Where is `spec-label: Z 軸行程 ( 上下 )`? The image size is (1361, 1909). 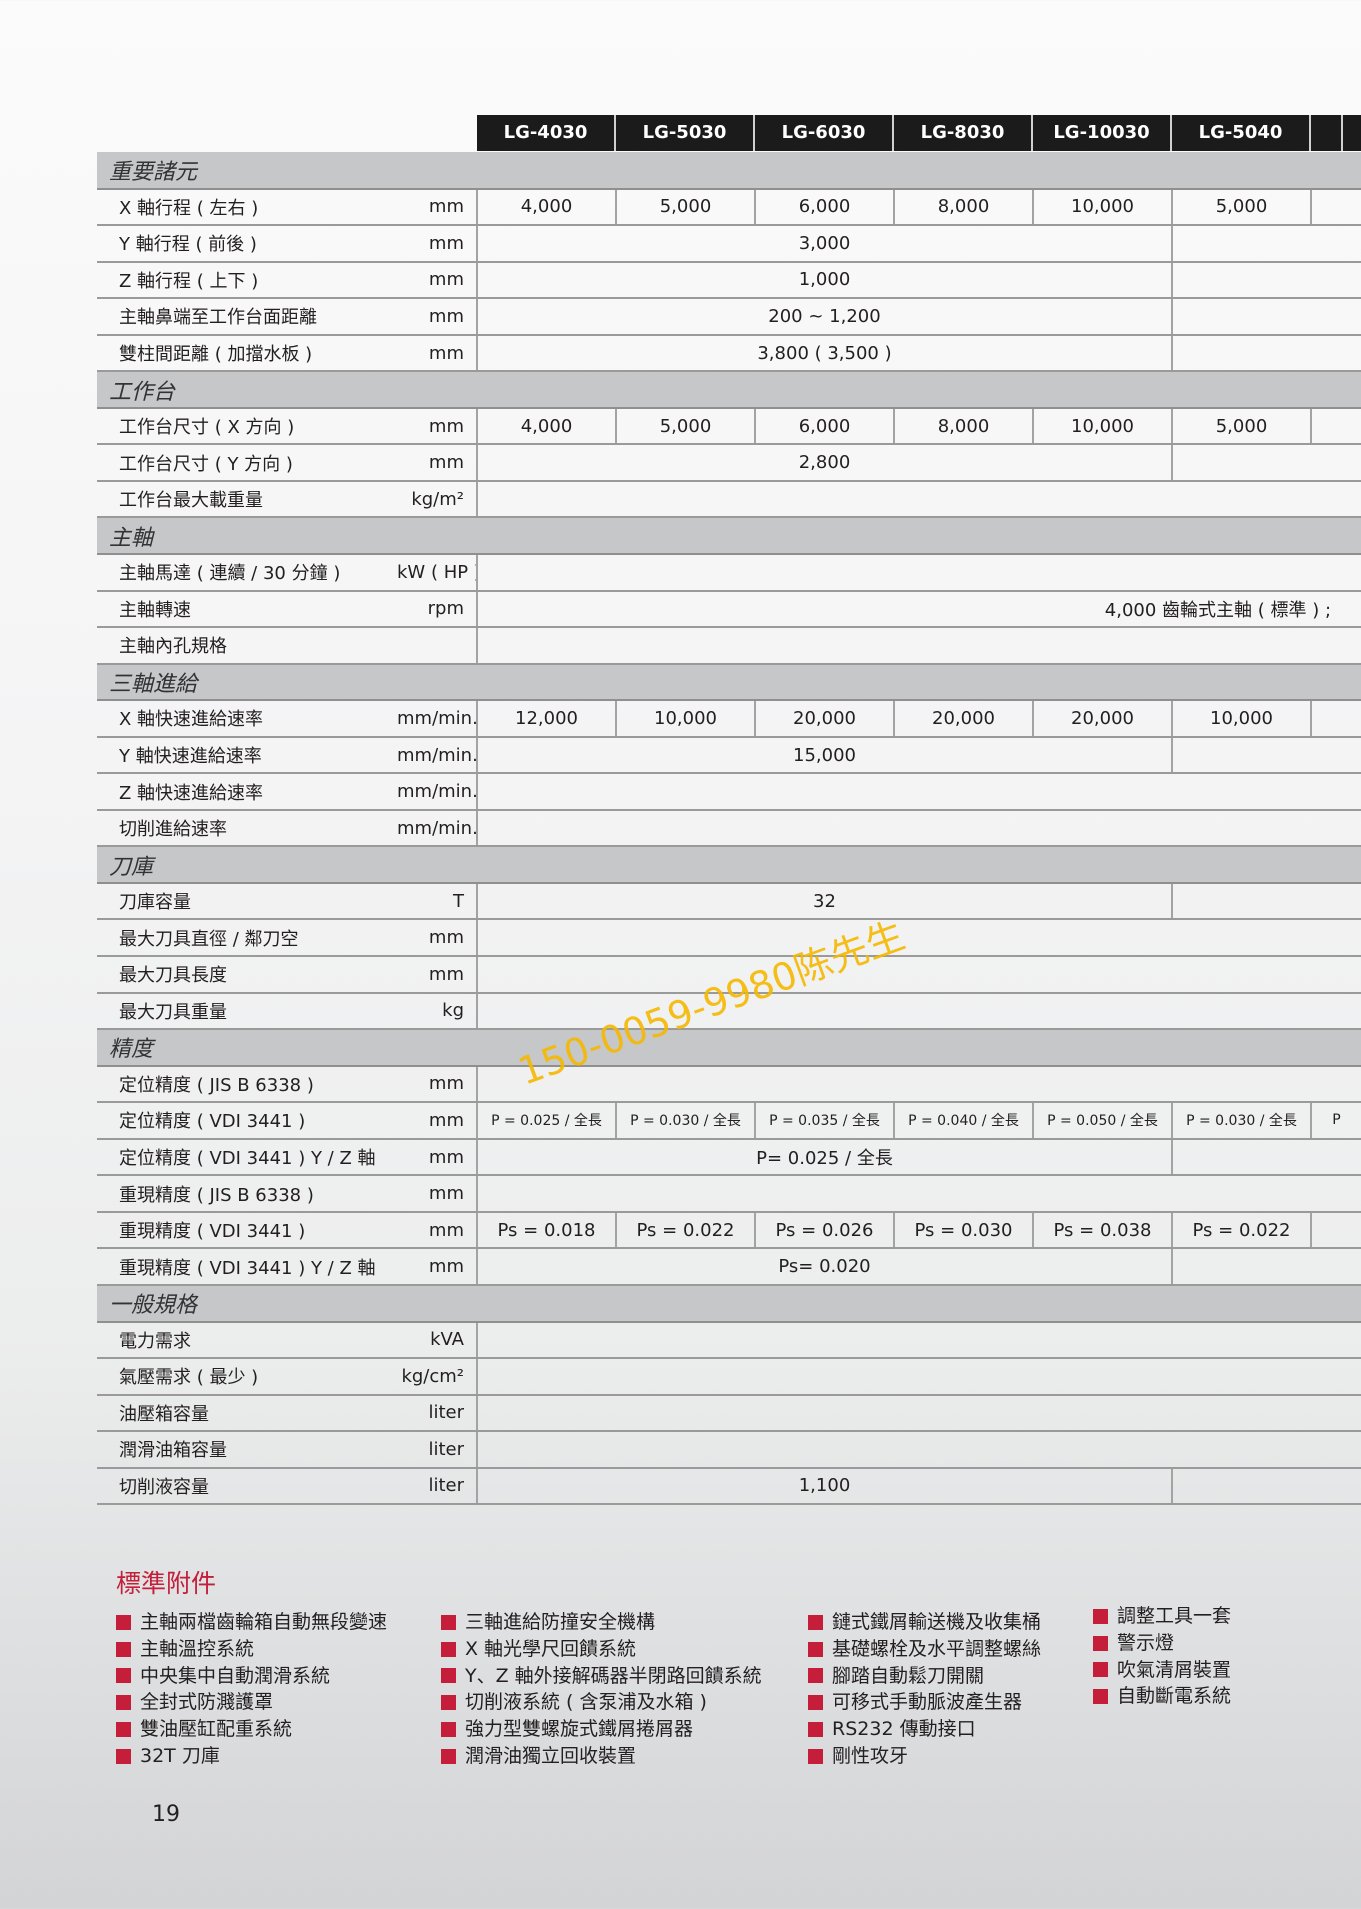
spec-label: Z 軸行程 ( 上下 ) is located at coordinates (247, 280).